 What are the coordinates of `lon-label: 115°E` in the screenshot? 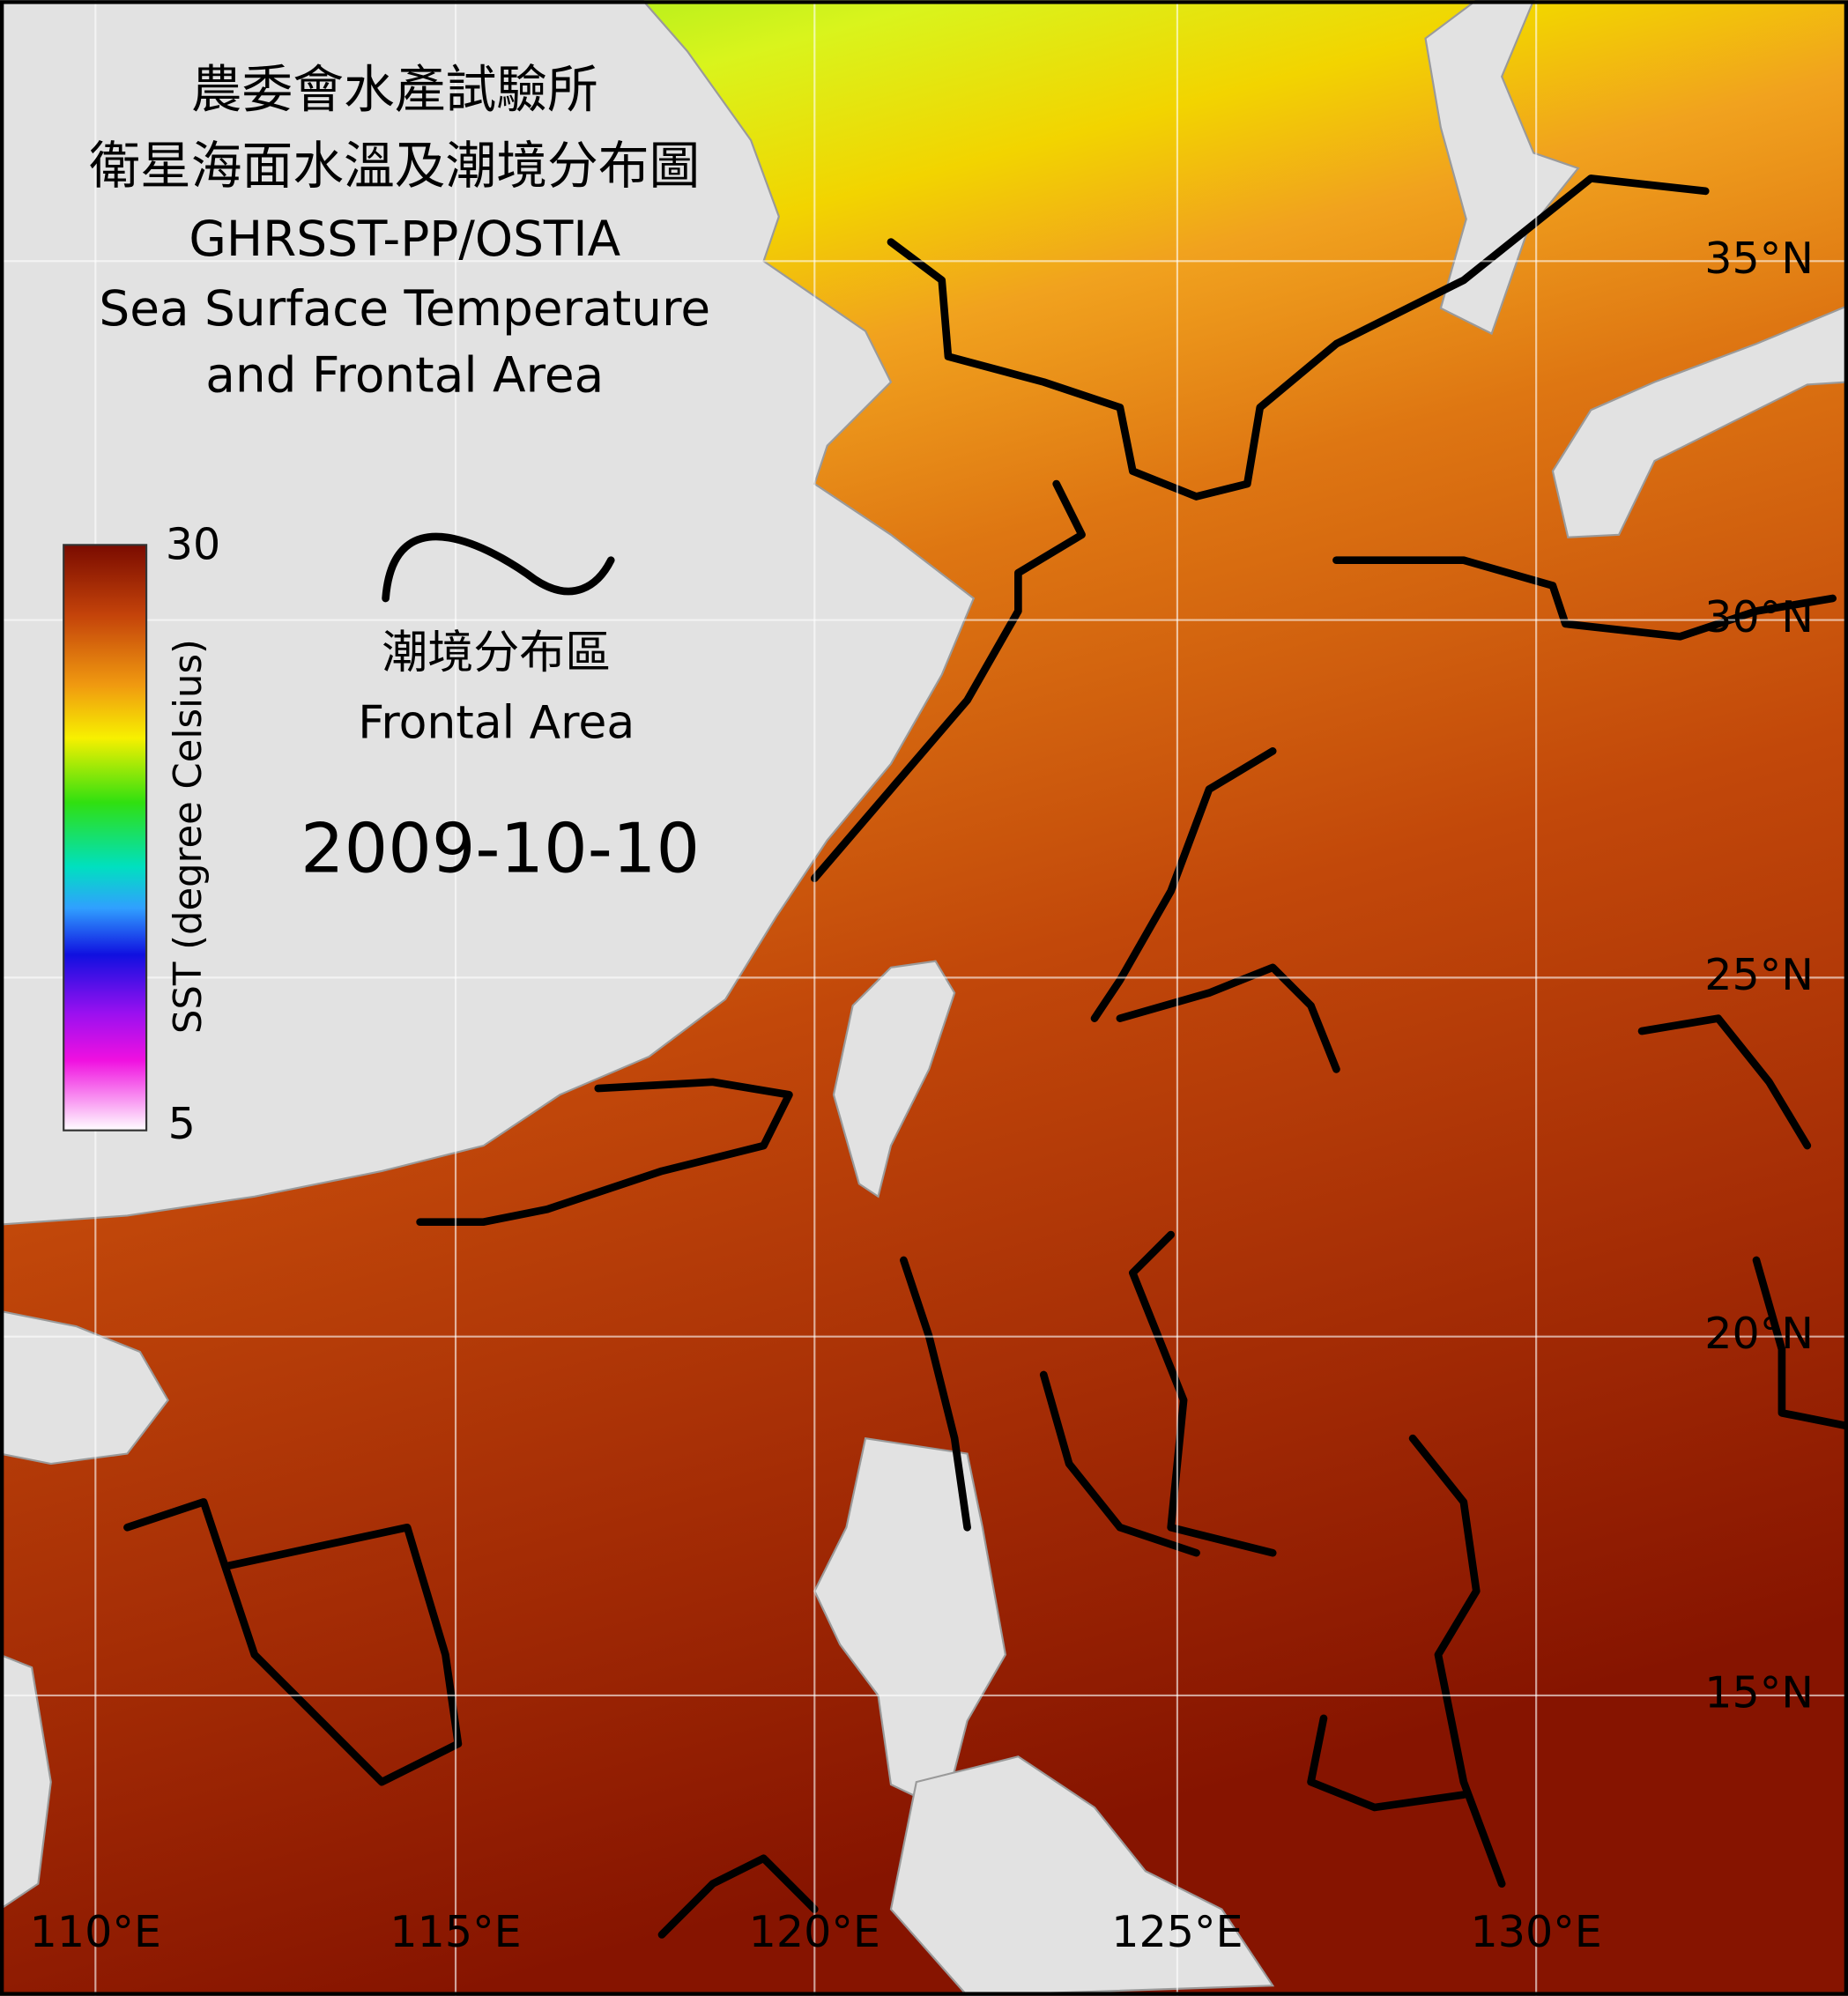 It's located at (456, 1931).